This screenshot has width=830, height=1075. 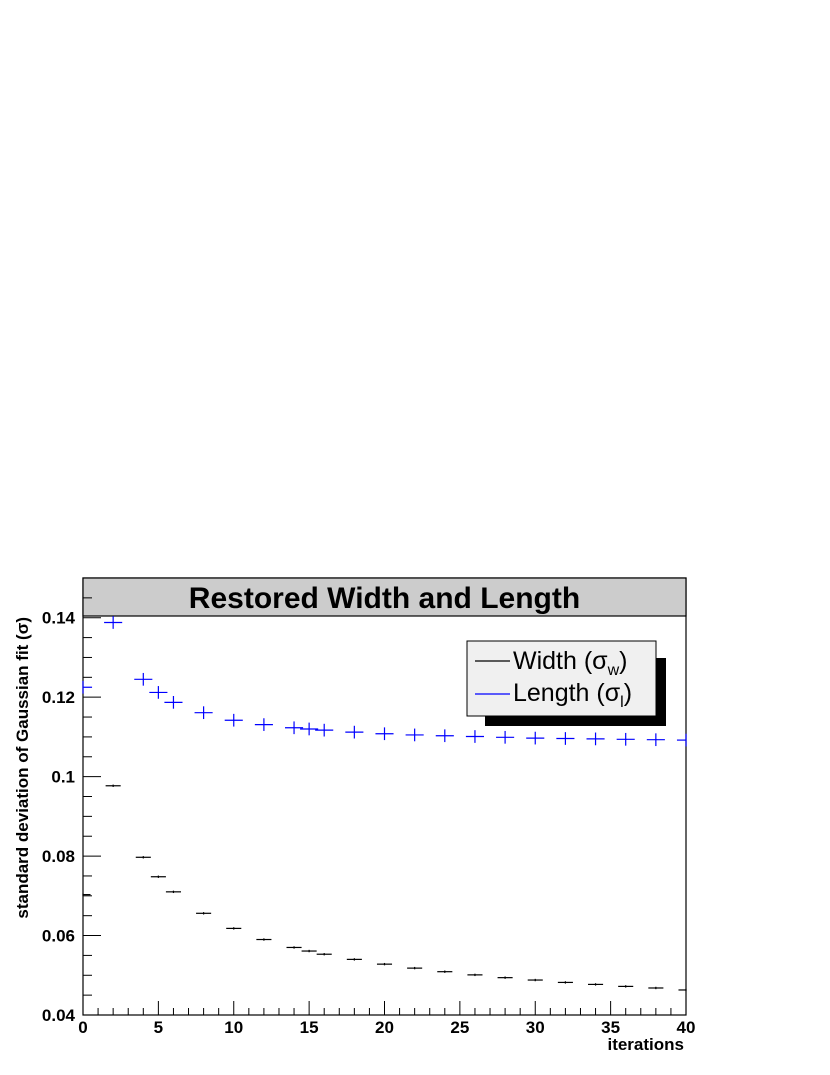 I want to click on legend-label-width-close: ), so click(x=623, y=661).